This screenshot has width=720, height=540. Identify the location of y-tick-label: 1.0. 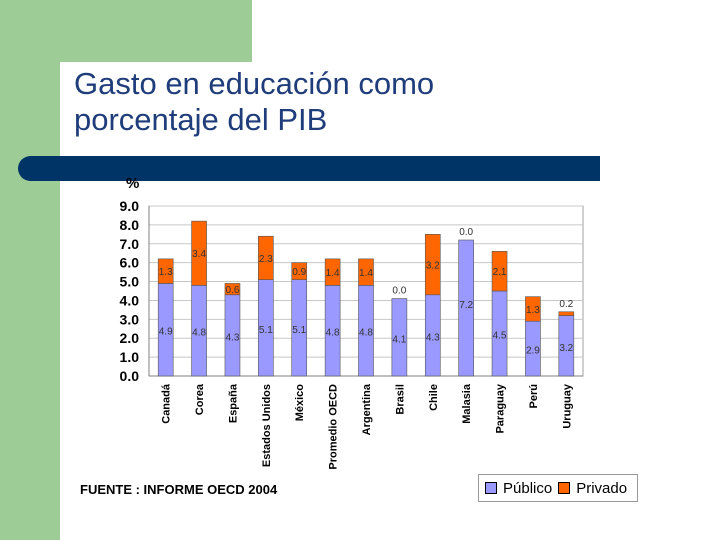
(130, 357).